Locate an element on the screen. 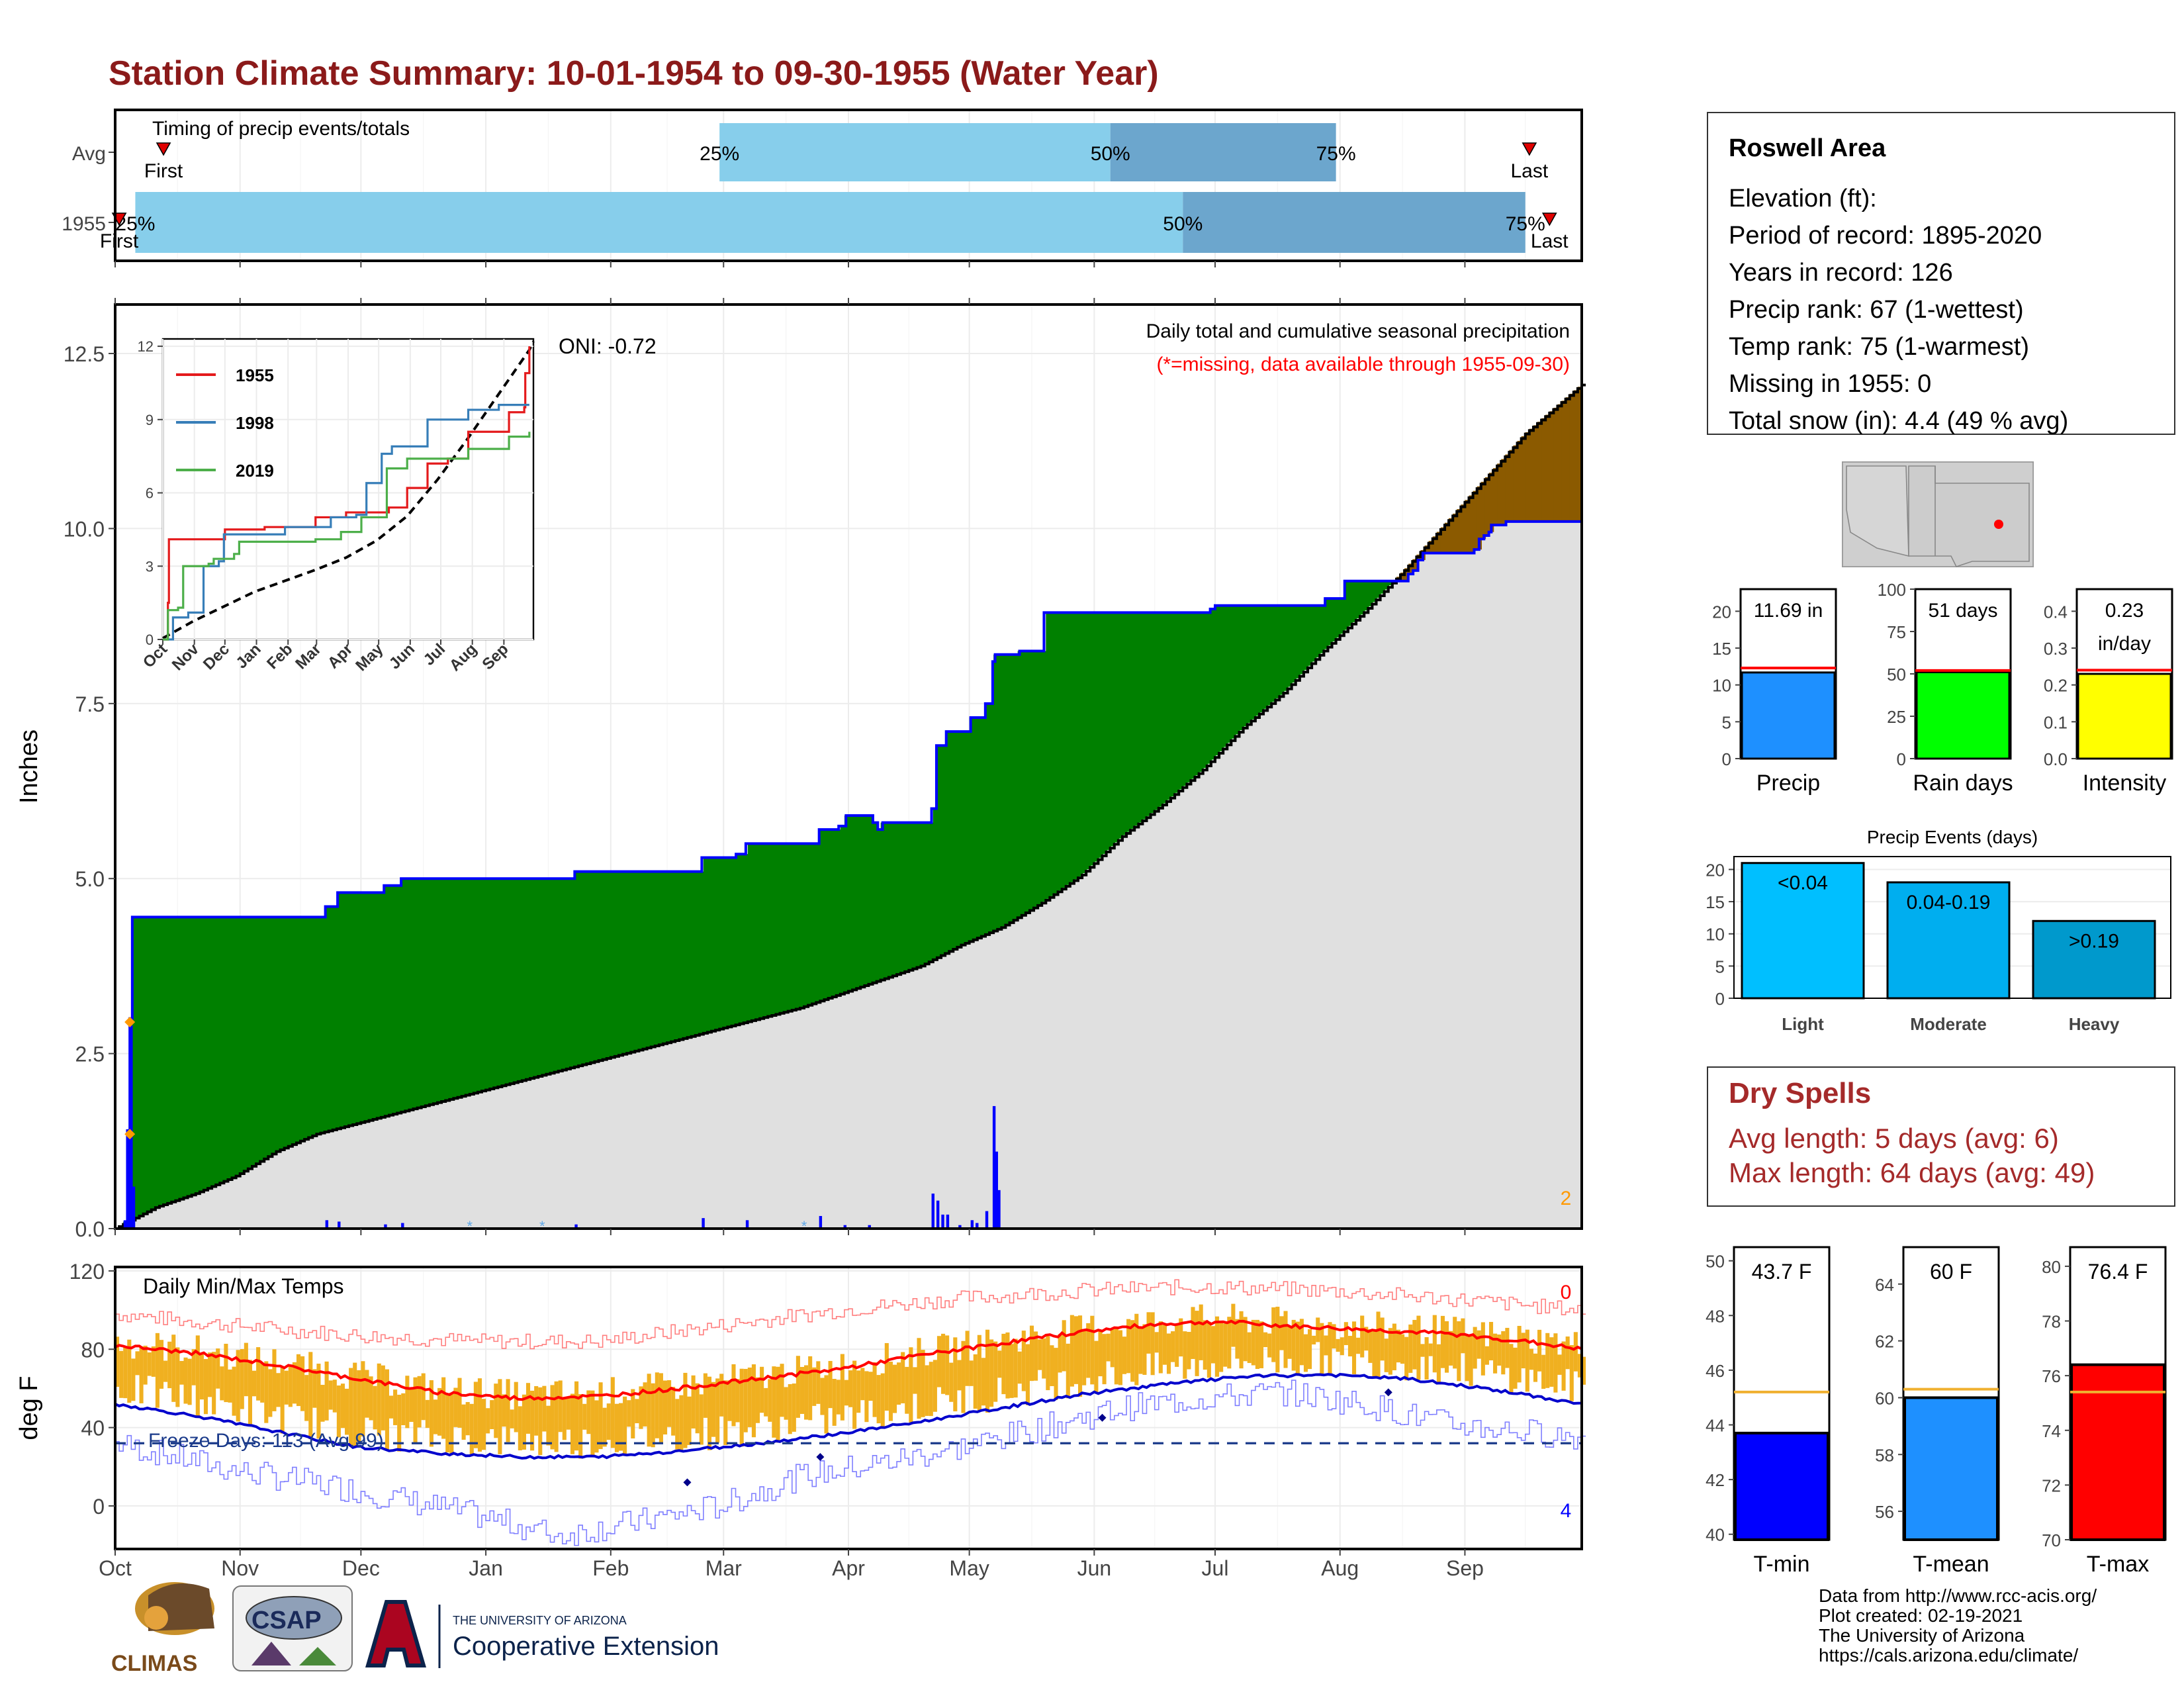 Image resolution: width=2184 pixels, height=1688 pixels. summary-bar-tick: 0.0 is located at coordinates (2056, 759).